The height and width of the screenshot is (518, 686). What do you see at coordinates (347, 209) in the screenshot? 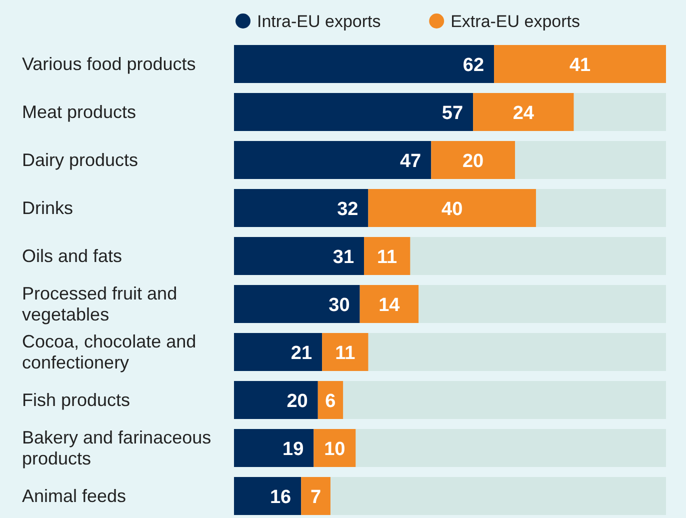
I see `data-label: 32` at bounding box center [347, 209].